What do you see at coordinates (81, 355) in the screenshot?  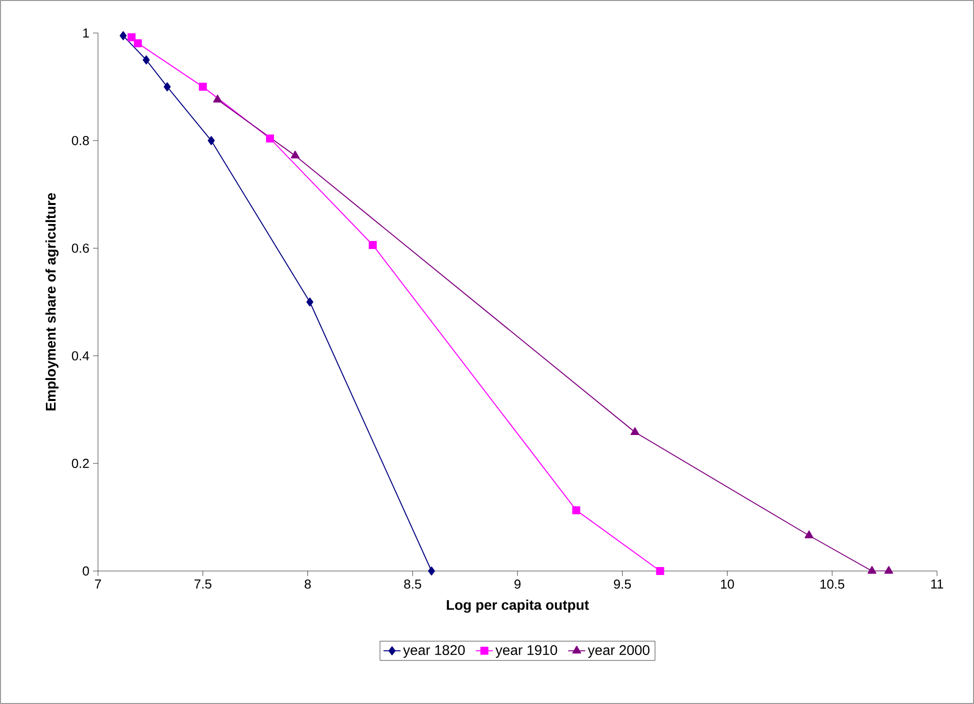 I see `y-tick-label: 0.4` at bounding box center [81, 355].